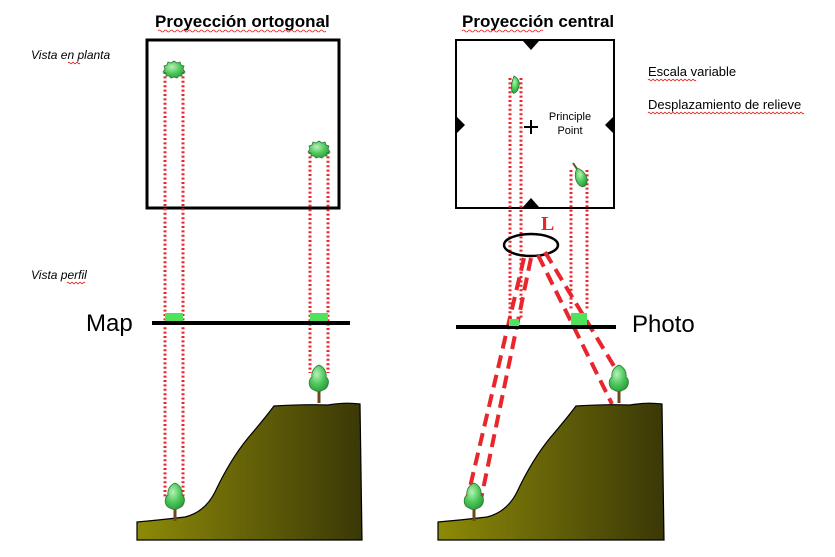  Describe the element at coordinates (531, 202) in the screenshot. I see `fiducial-mark-bottom` at that location.